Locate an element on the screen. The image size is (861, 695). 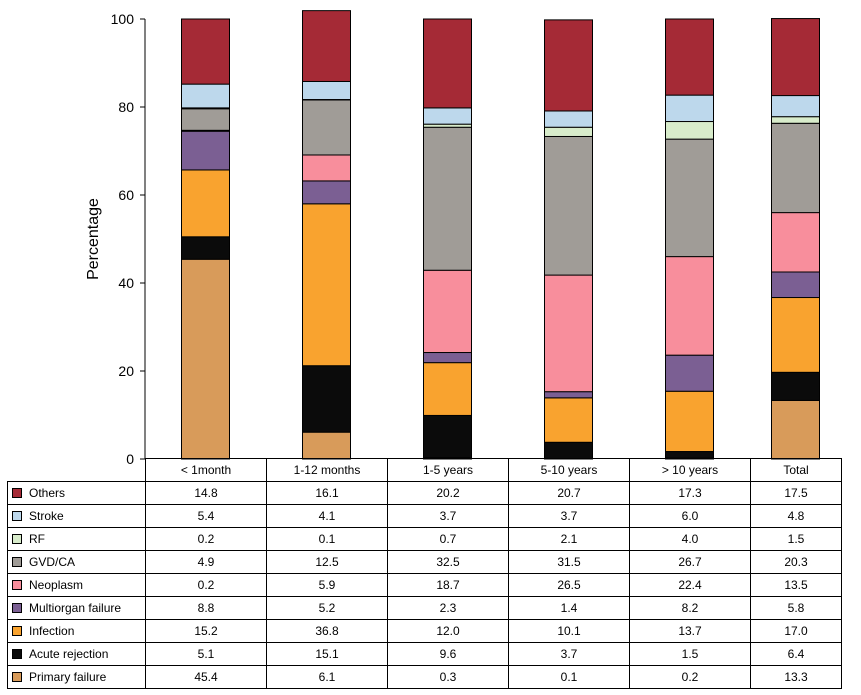
value-cell: 6.1 is located at coordinates (327, 677).